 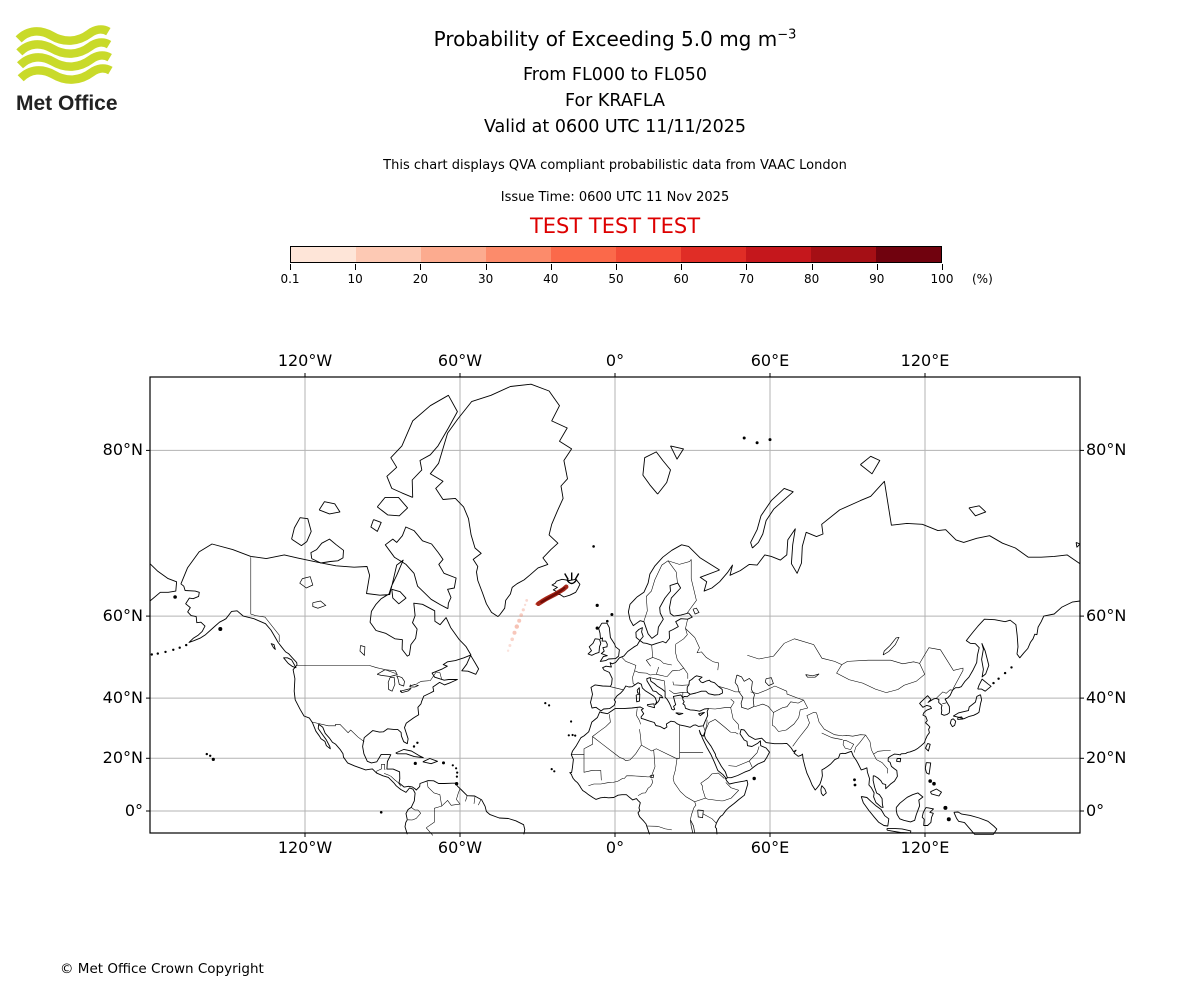 I want to click on lon-label-top: 120°W, so click(x=305, y=360).